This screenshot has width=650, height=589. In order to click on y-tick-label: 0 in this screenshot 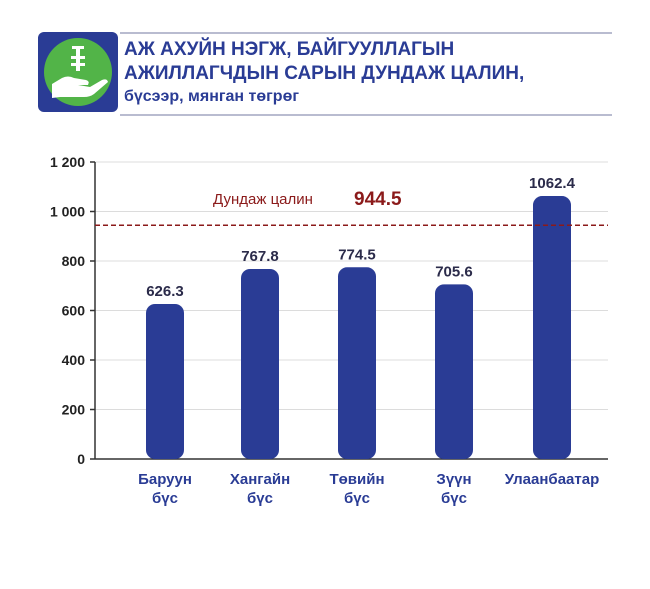, I will do `click(81, 459)`.